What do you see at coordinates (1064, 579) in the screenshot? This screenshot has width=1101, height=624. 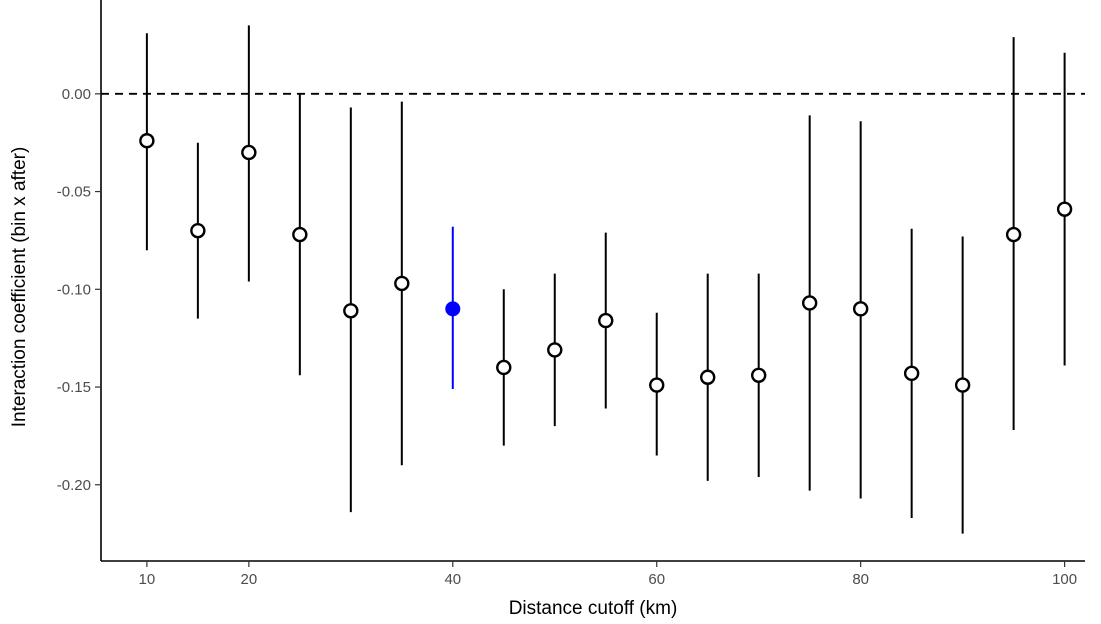 I see `x-tick-label: 100` at bounding box center [1064, 579].